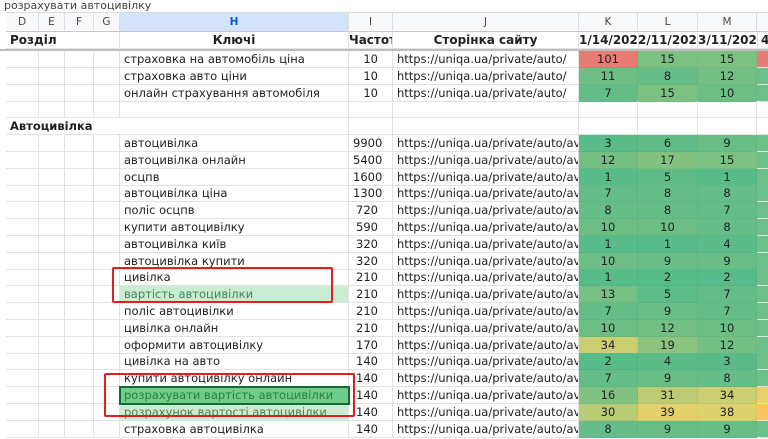 Image resolution: width=768 pixels, height=439 pixels. What do you see at coordinates (234, 22) in the screenshot?
I see `column-header-h: H` at bounding box center [234, 22].